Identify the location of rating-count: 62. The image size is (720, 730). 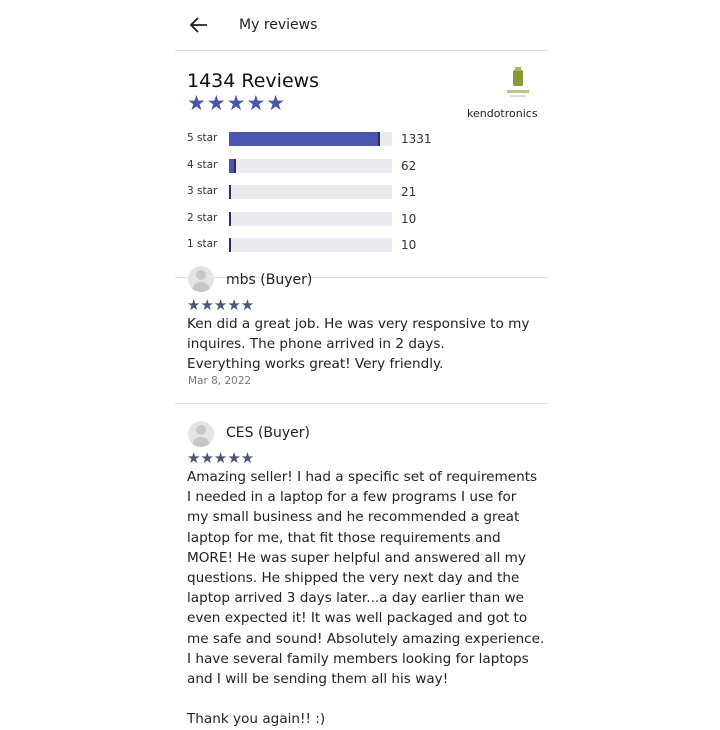
(409, 166).